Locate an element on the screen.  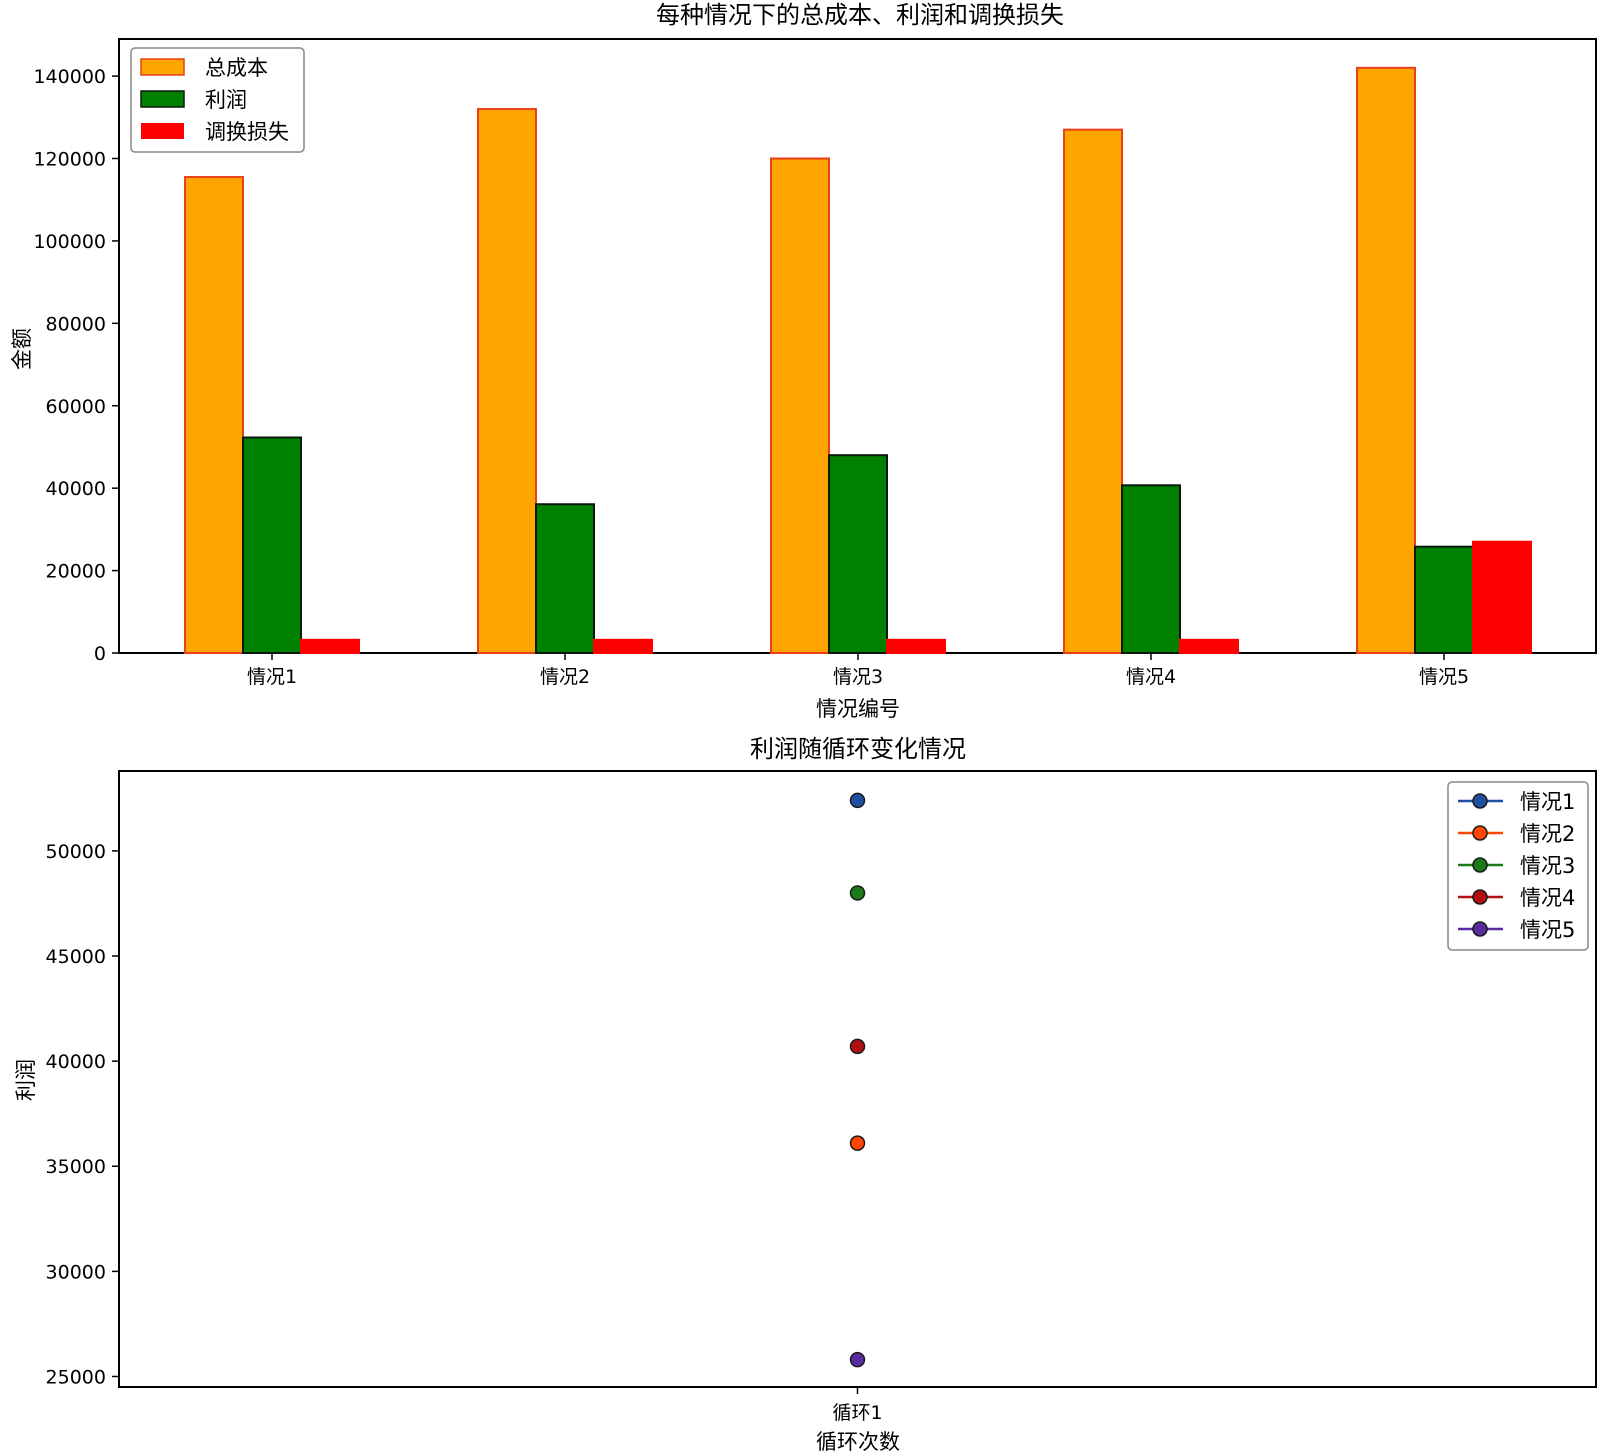
bar-legend-swatch-profit is located at coordinates (162, 99).